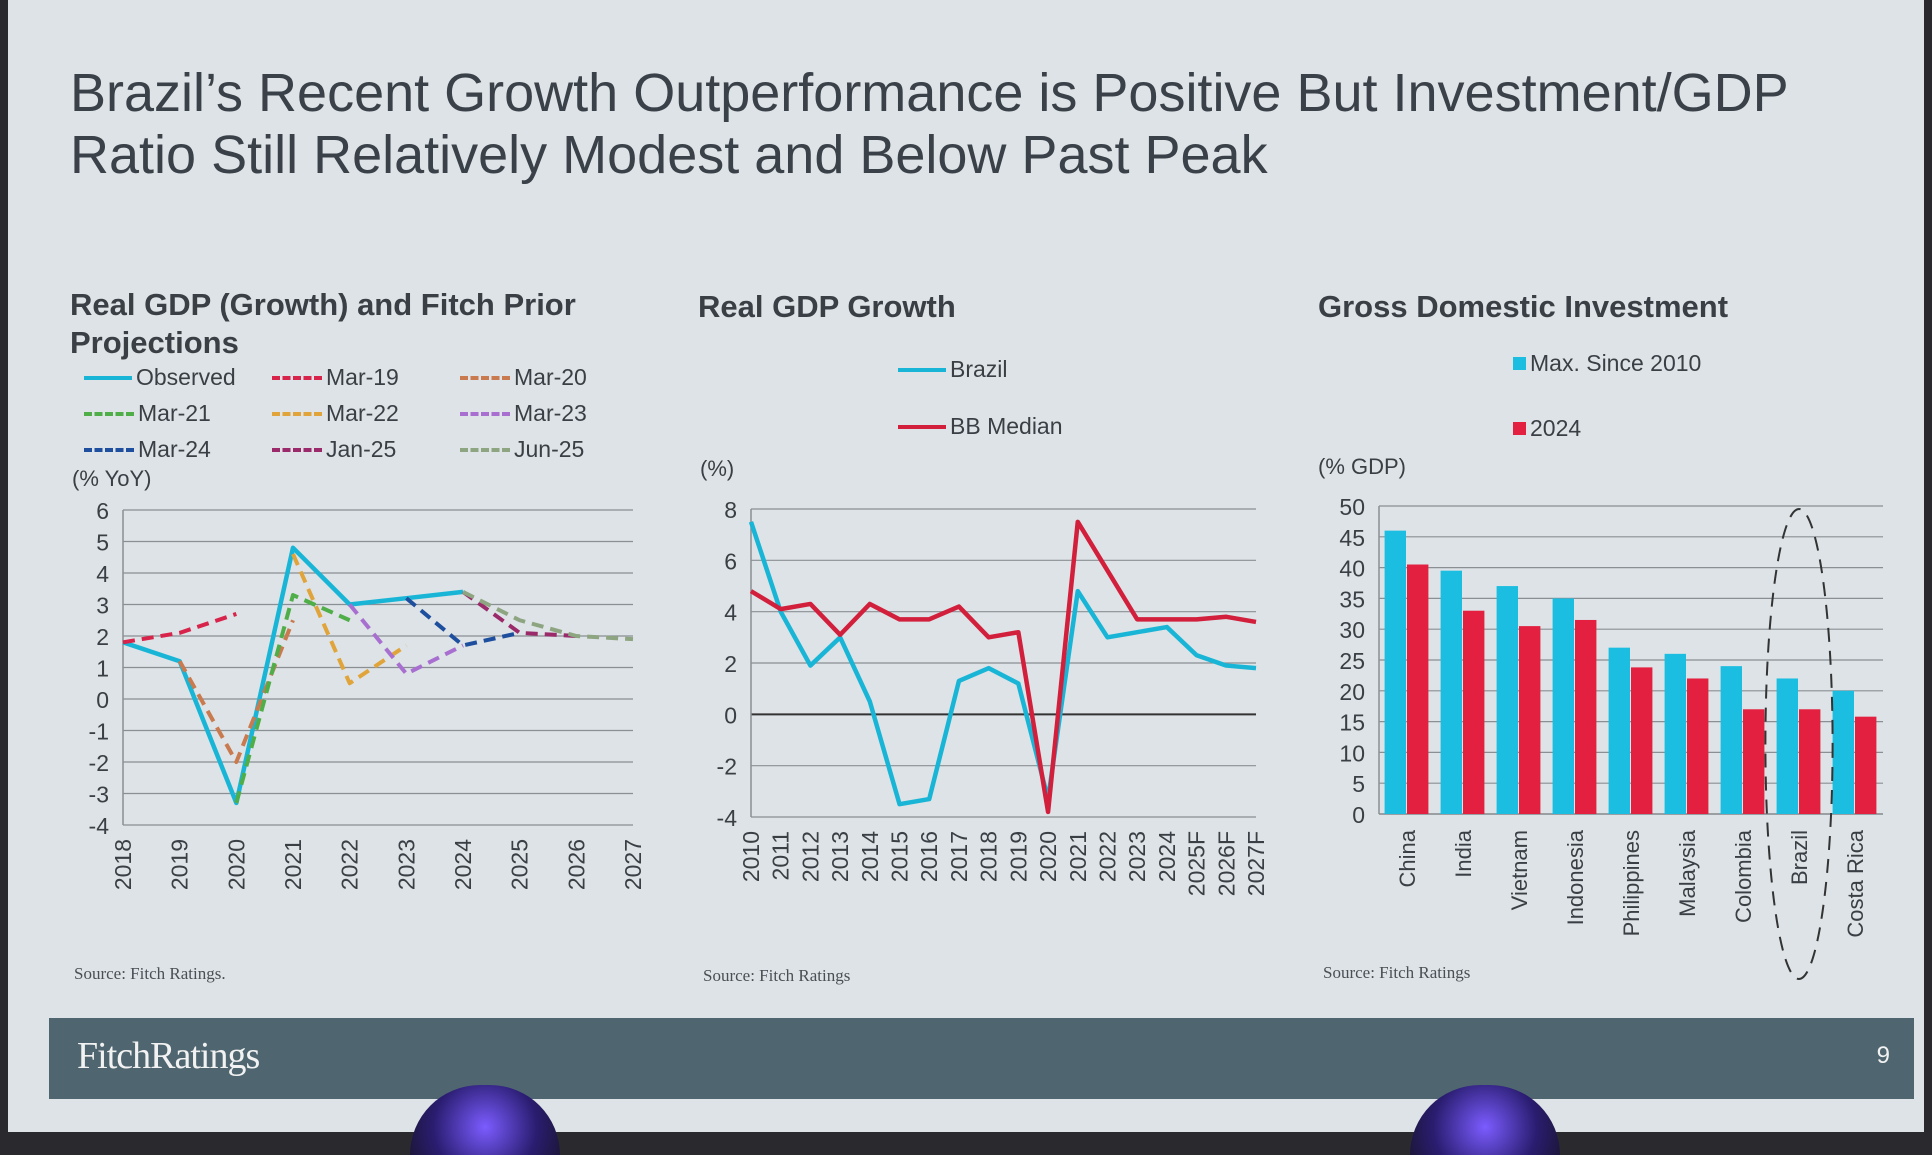 The image size is (1932, 1155). I want to click on x-tick-label: 2019, so click(1018, 856).